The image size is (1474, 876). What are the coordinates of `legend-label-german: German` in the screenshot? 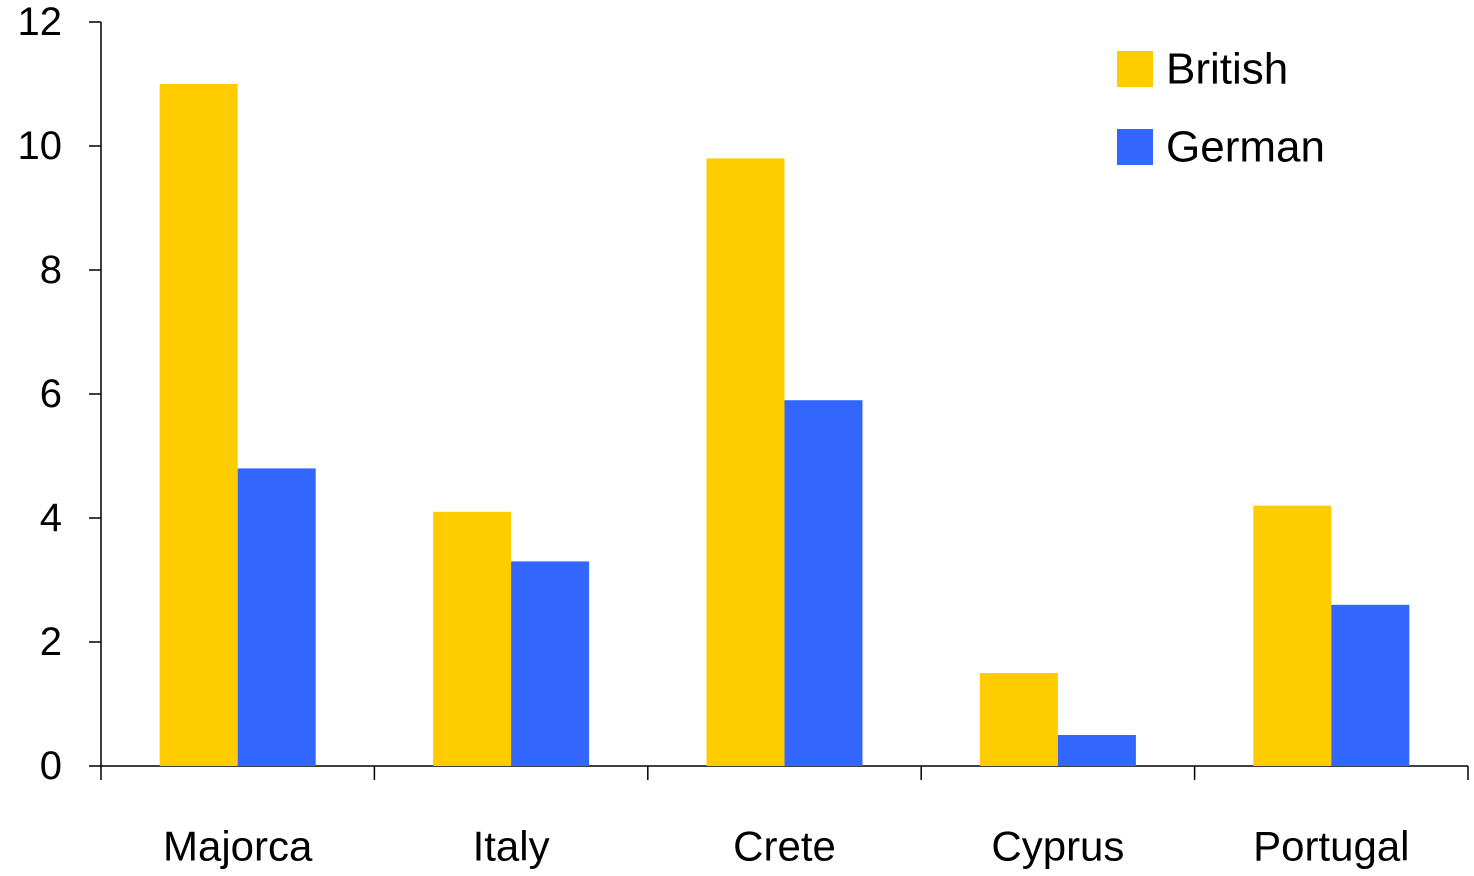 It's located at (1245, 147).